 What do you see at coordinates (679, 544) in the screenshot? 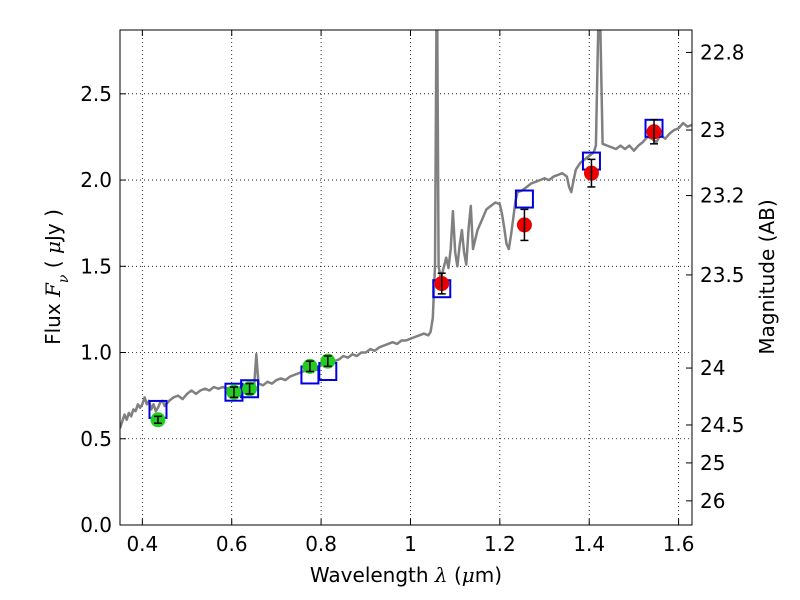
I see `x-tick-label: 1.6` at bounding box center [679, 544].